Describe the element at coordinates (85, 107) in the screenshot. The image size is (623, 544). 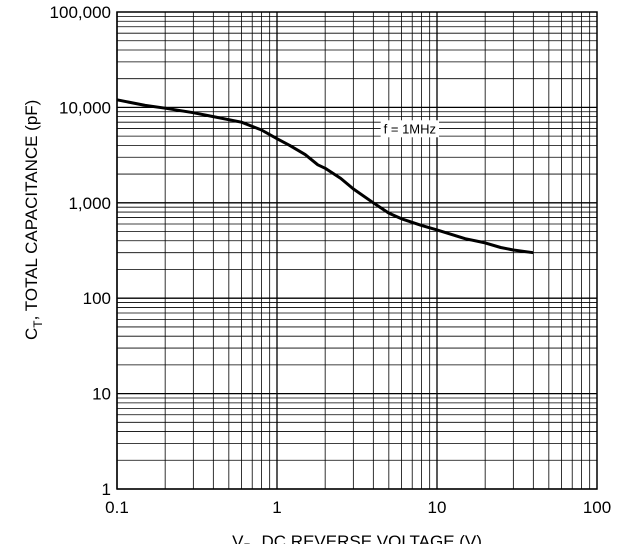
I see `y-tick-label: 10,000` at that location.